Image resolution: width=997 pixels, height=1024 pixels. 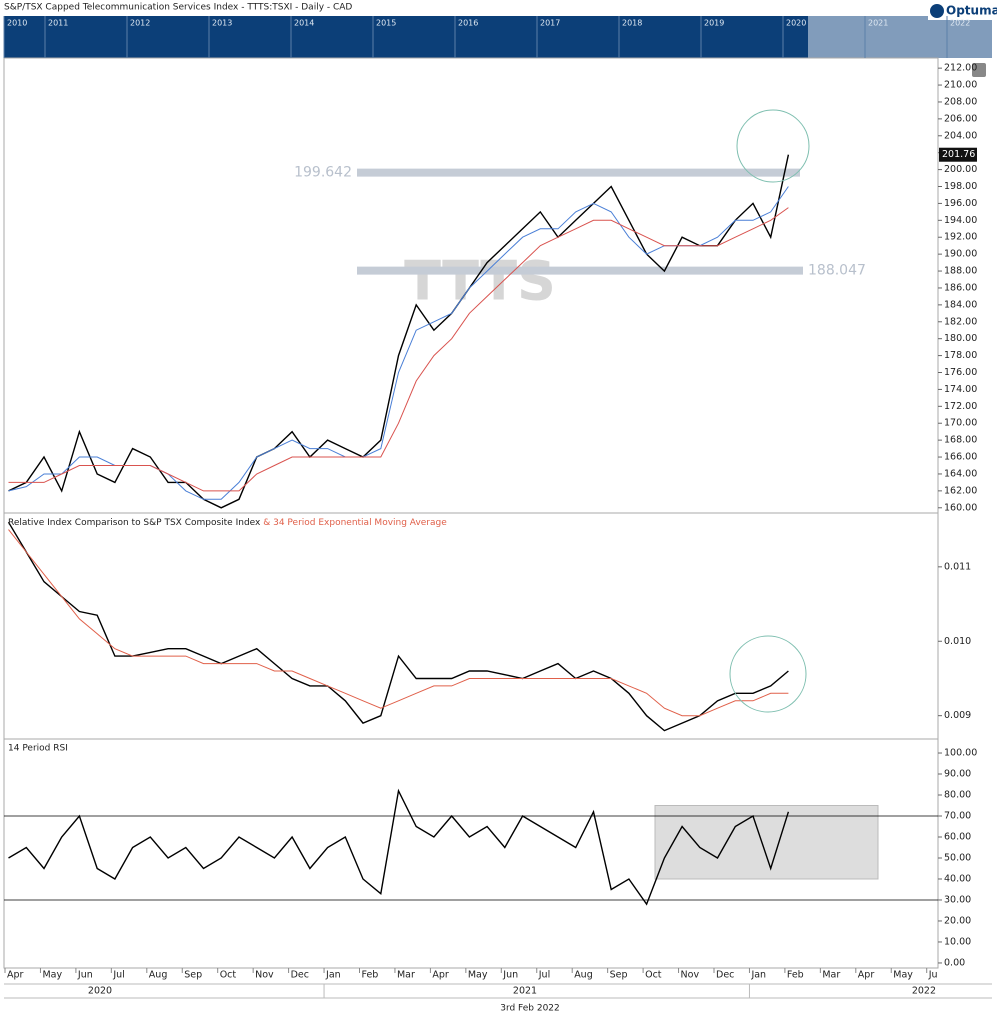 I want to click on last-value-tag, so click(x=958, y=154).